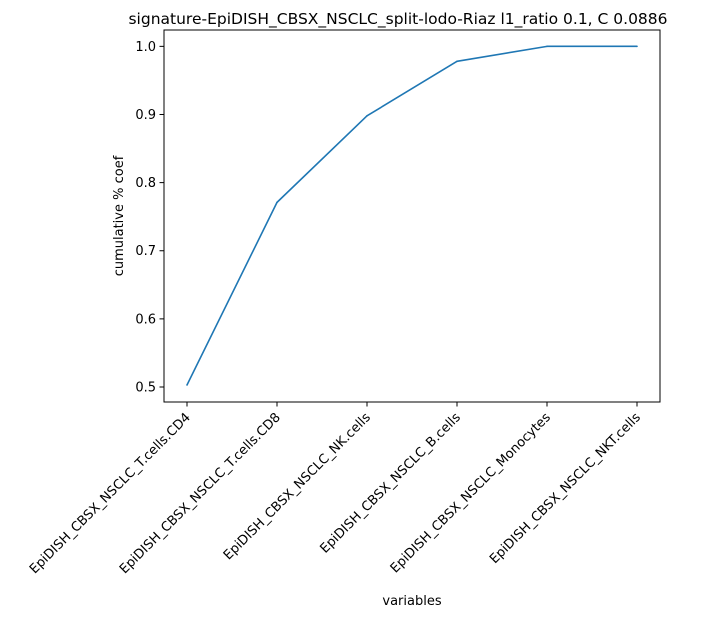 This screenshot has width=710, height=618. I want to click on y-tick-label: 0.6, so click(145, 319).